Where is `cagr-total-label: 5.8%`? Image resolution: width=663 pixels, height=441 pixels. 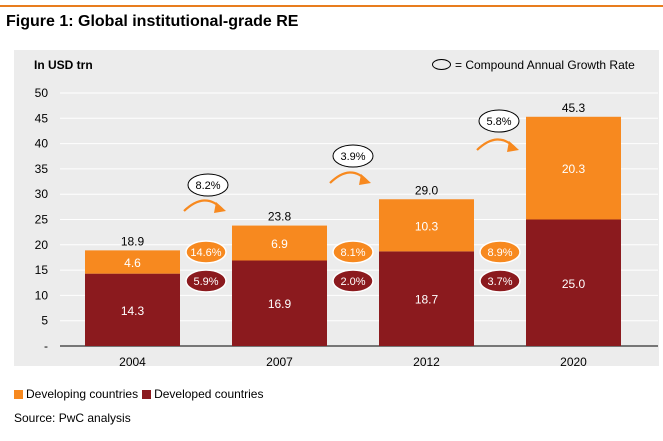 cagr-total-label: 5.8% is located at coordinates (498, 122).